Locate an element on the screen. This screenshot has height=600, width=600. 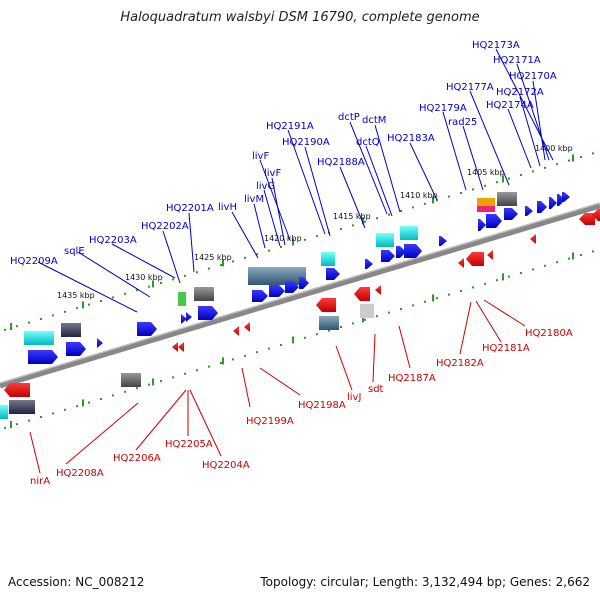
accession-label: Accession: NC_008212 is located at coordinates (76, 582).